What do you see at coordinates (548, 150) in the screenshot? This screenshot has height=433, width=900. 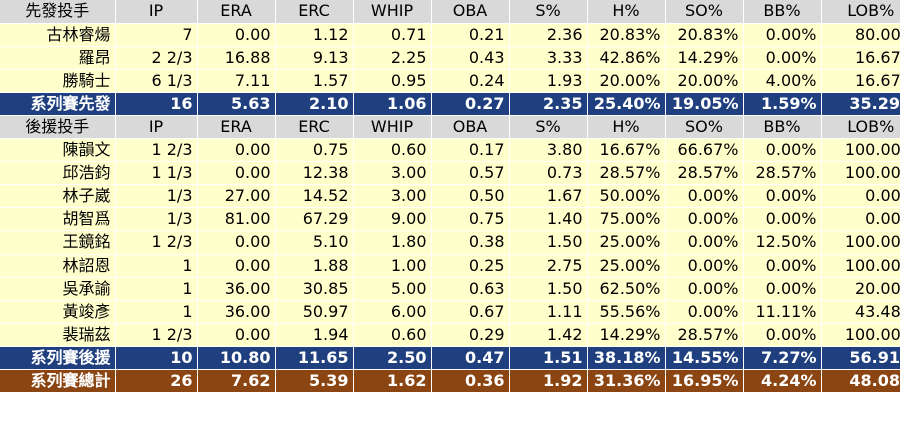 I see `stat-cell: 3.80` at bounding box center [548, 150].